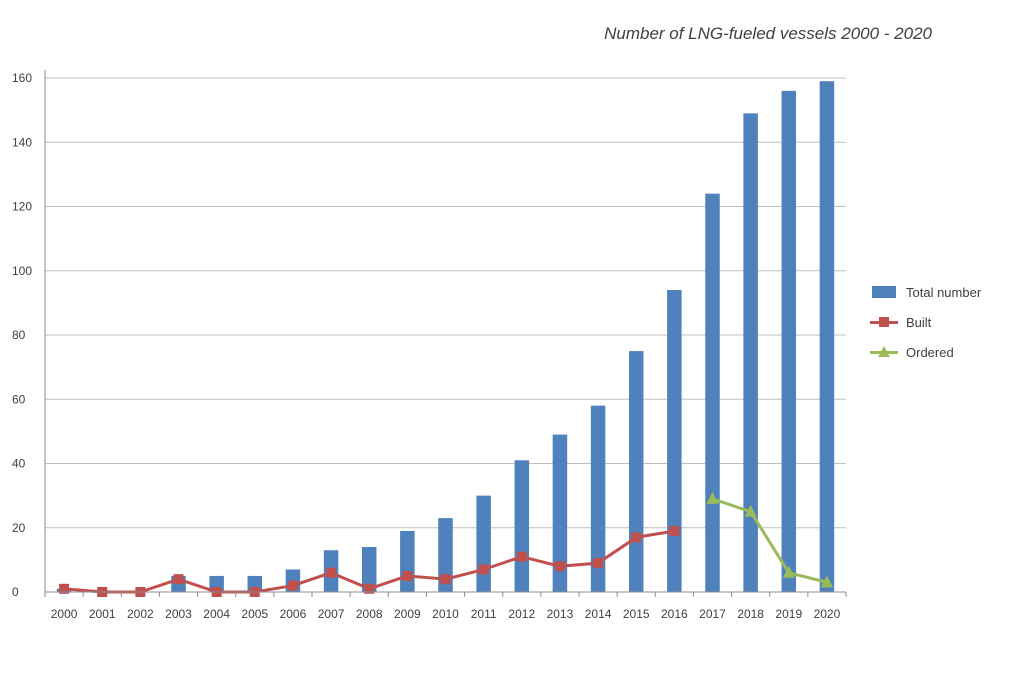 This screenshot has height=673, width=1024. What do you see at coordinates (884, 292) in the screenshot?
I see `legend-swatch-total` at bounding box center [884, 292].